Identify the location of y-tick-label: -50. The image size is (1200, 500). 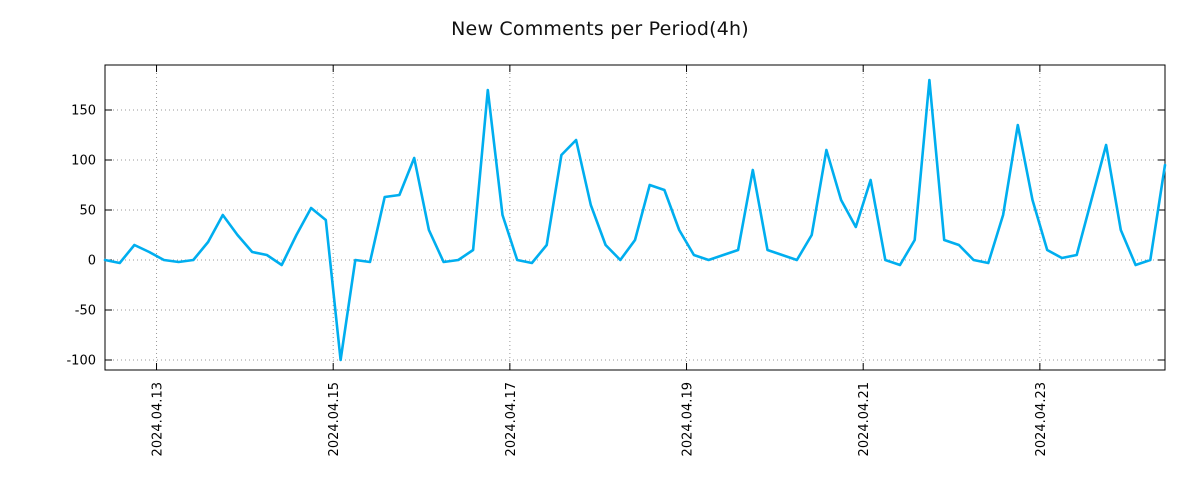
(85, 311).